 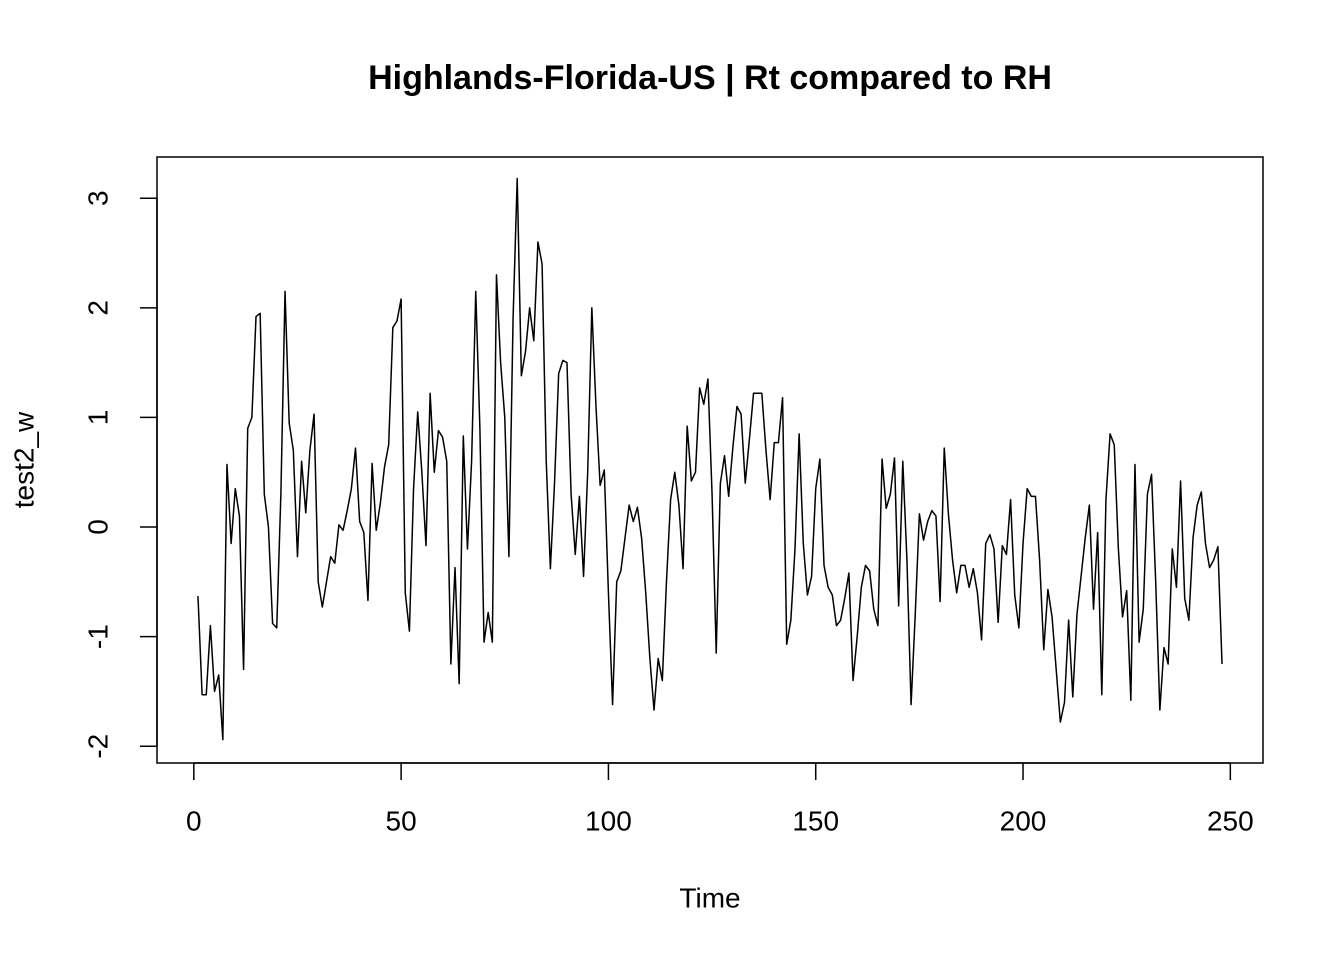 I want to click on y-tick-label: -1, so click(x=97, y=636).